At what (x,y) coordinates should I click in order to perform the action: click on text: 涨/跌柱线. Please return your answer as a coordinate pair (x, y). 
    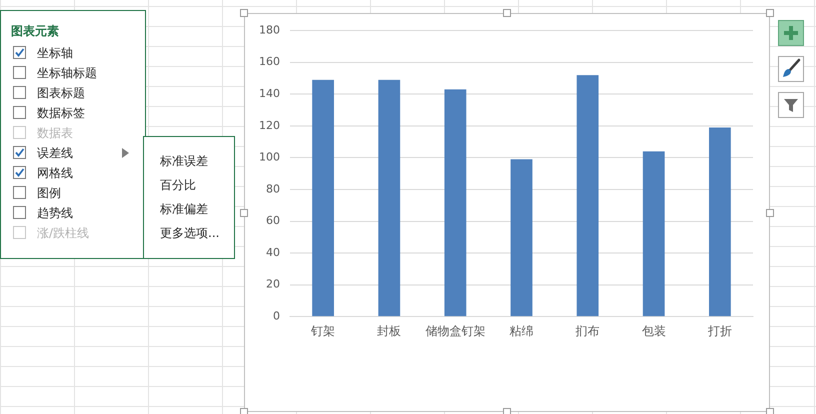
    Looking at the image, I should click on (63, 233).